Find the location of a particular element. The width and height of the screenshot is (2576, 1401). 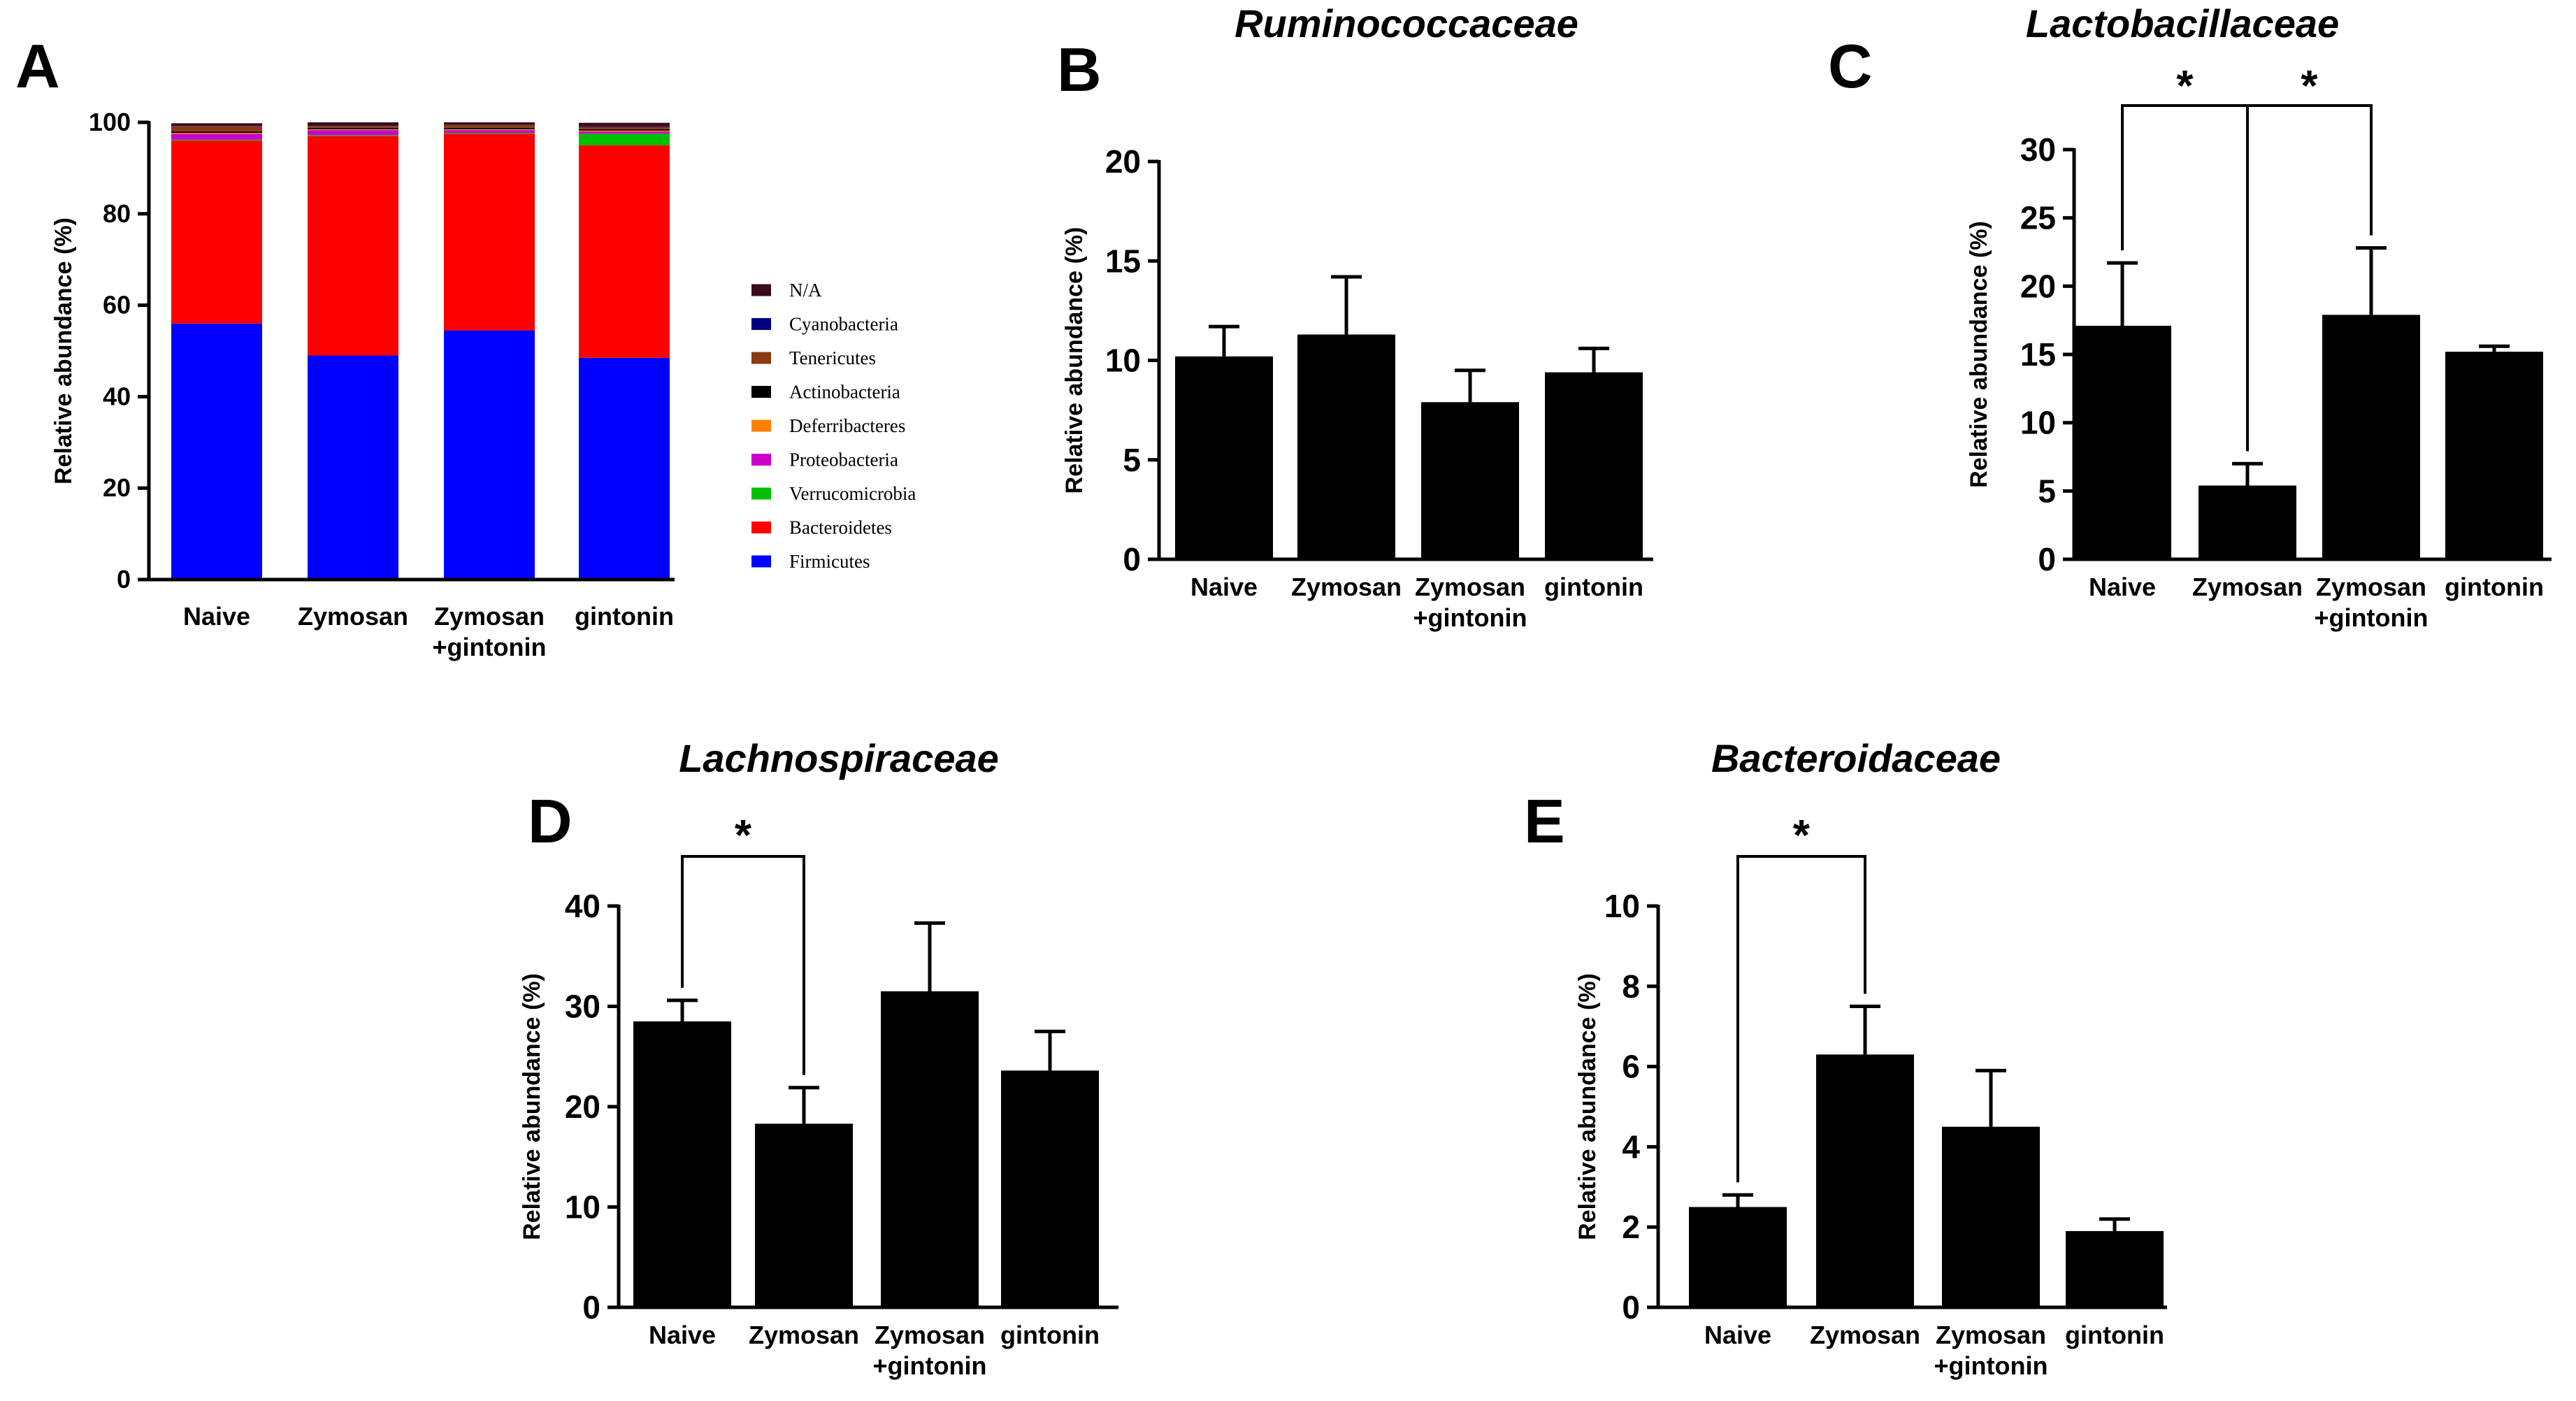

panel-letter: D is located at coordinates (550, 821).